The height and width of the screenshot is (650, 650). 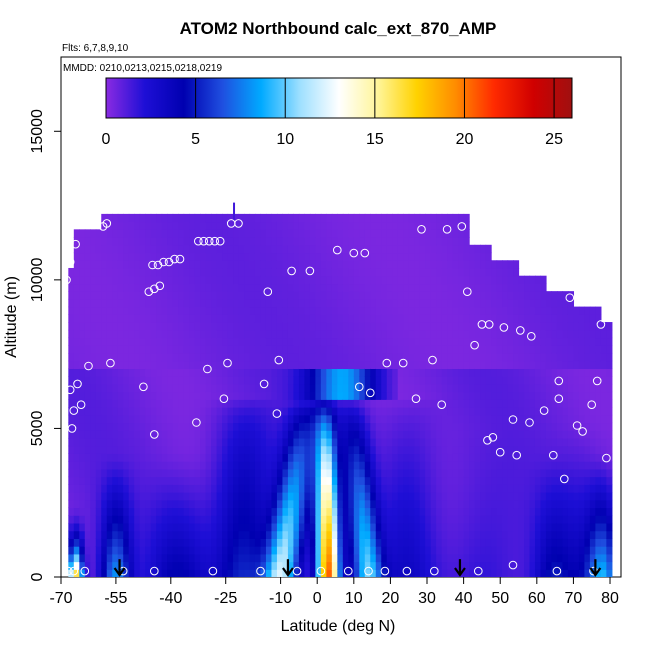 What do you see at coordinates (115, 598) in the screenshot?
I see `x-tick-label: -55` at bounding box center [115, 598].